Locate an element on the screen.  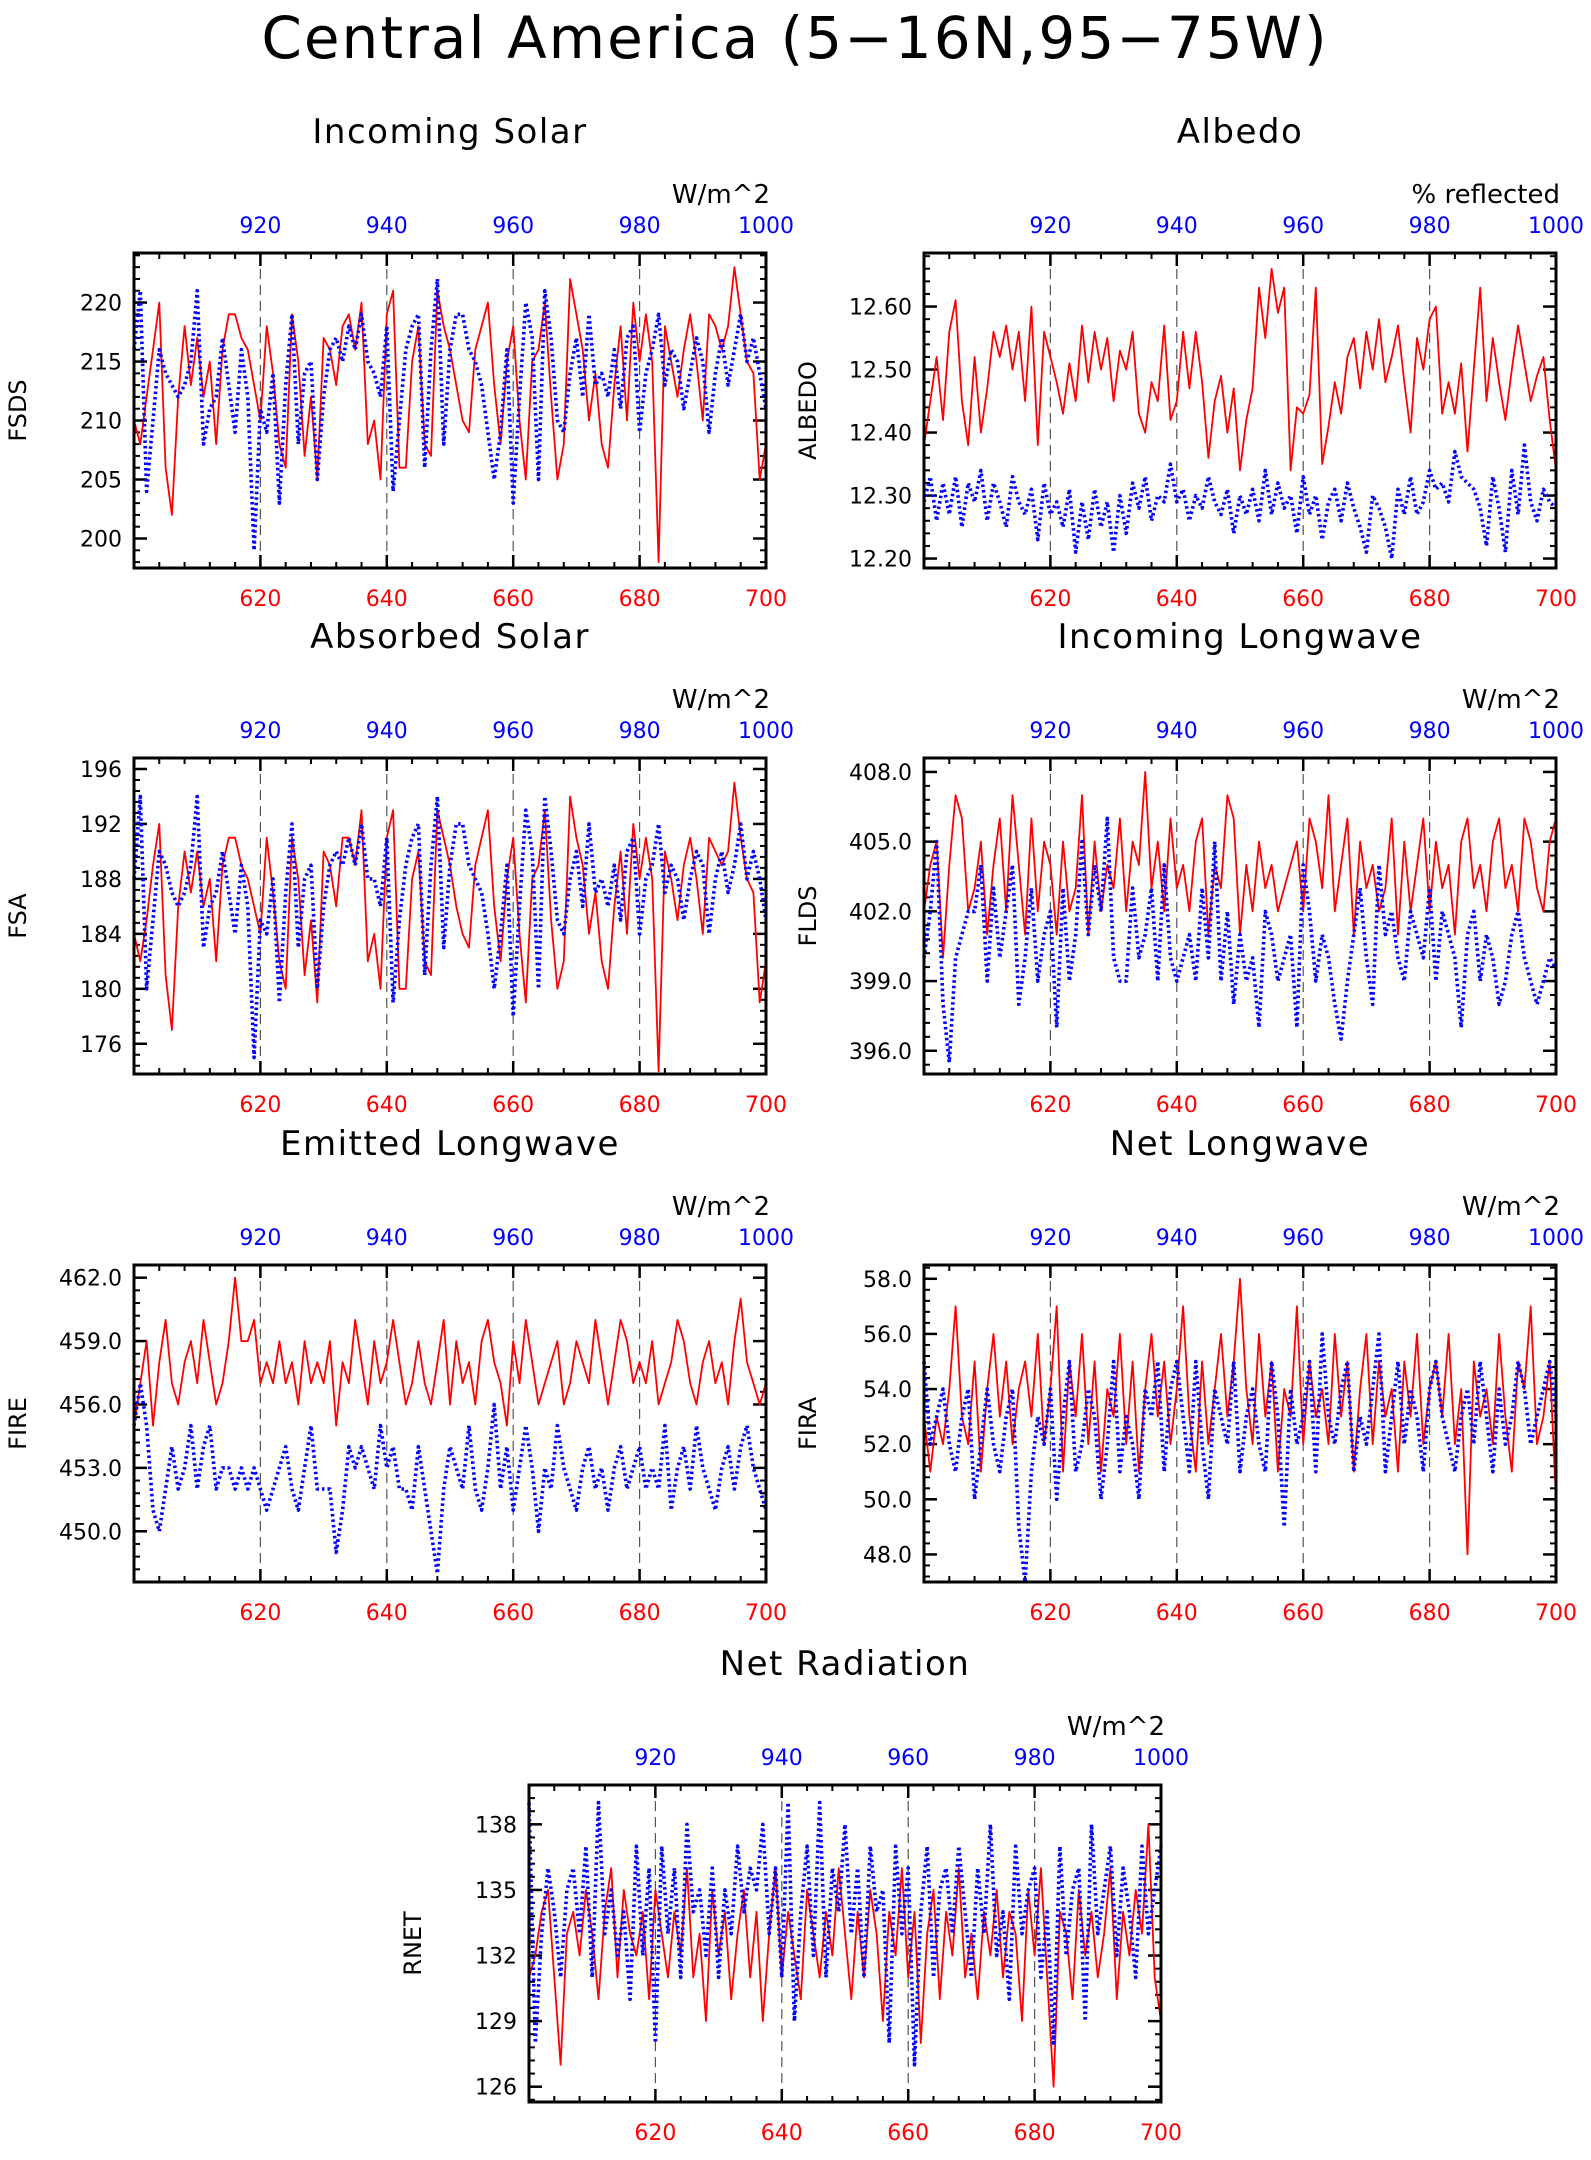
panel-title: Net Longwave is located at coordinates (1240, 1144).